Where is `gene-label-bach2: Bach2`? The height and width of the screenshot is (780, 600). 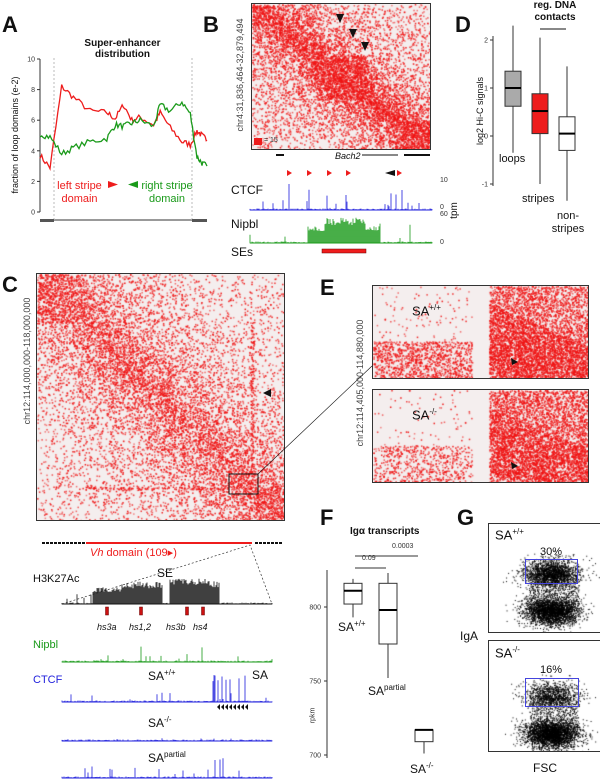
gene-label-bach2: Bach2 is located at coordinates (348, 156).